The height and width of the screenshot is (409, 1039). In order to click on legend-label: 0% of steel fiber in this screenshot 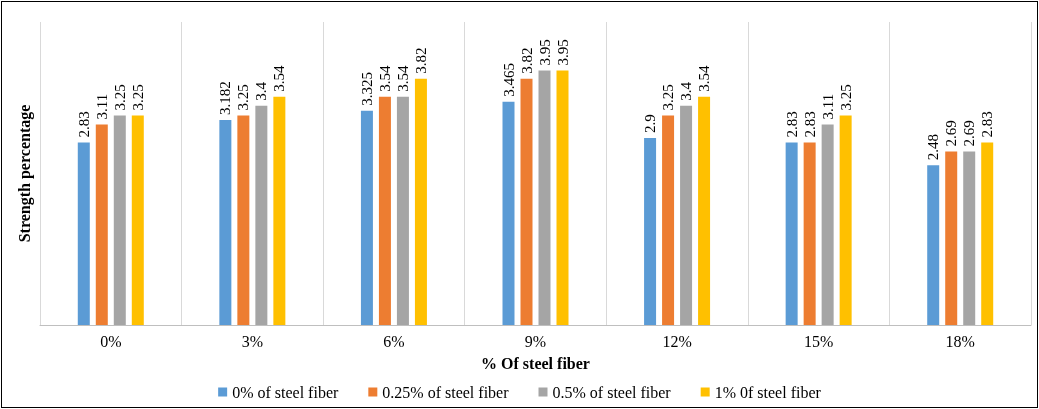, I will do `click(285, 392)`.